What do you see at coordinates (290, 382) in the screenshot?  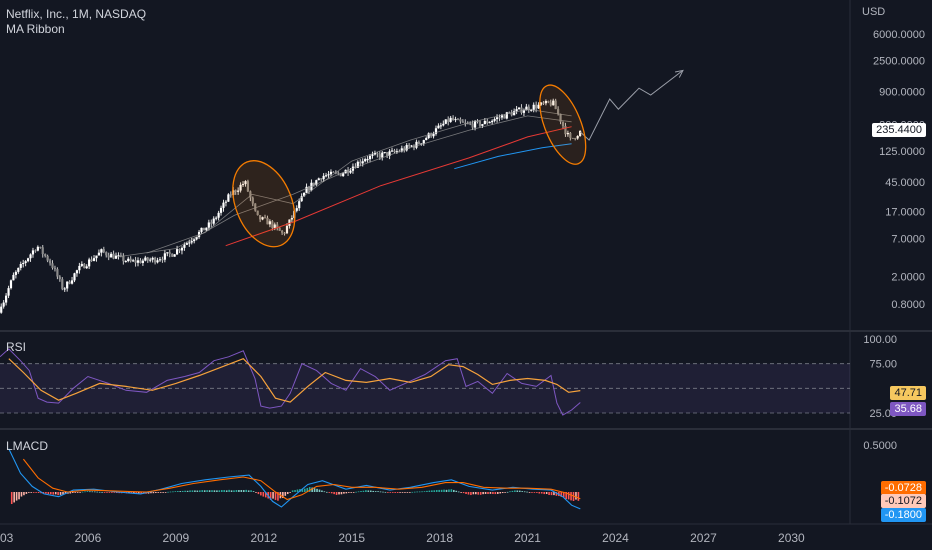 I see `rsi-line` at bounding box center [290, 382].